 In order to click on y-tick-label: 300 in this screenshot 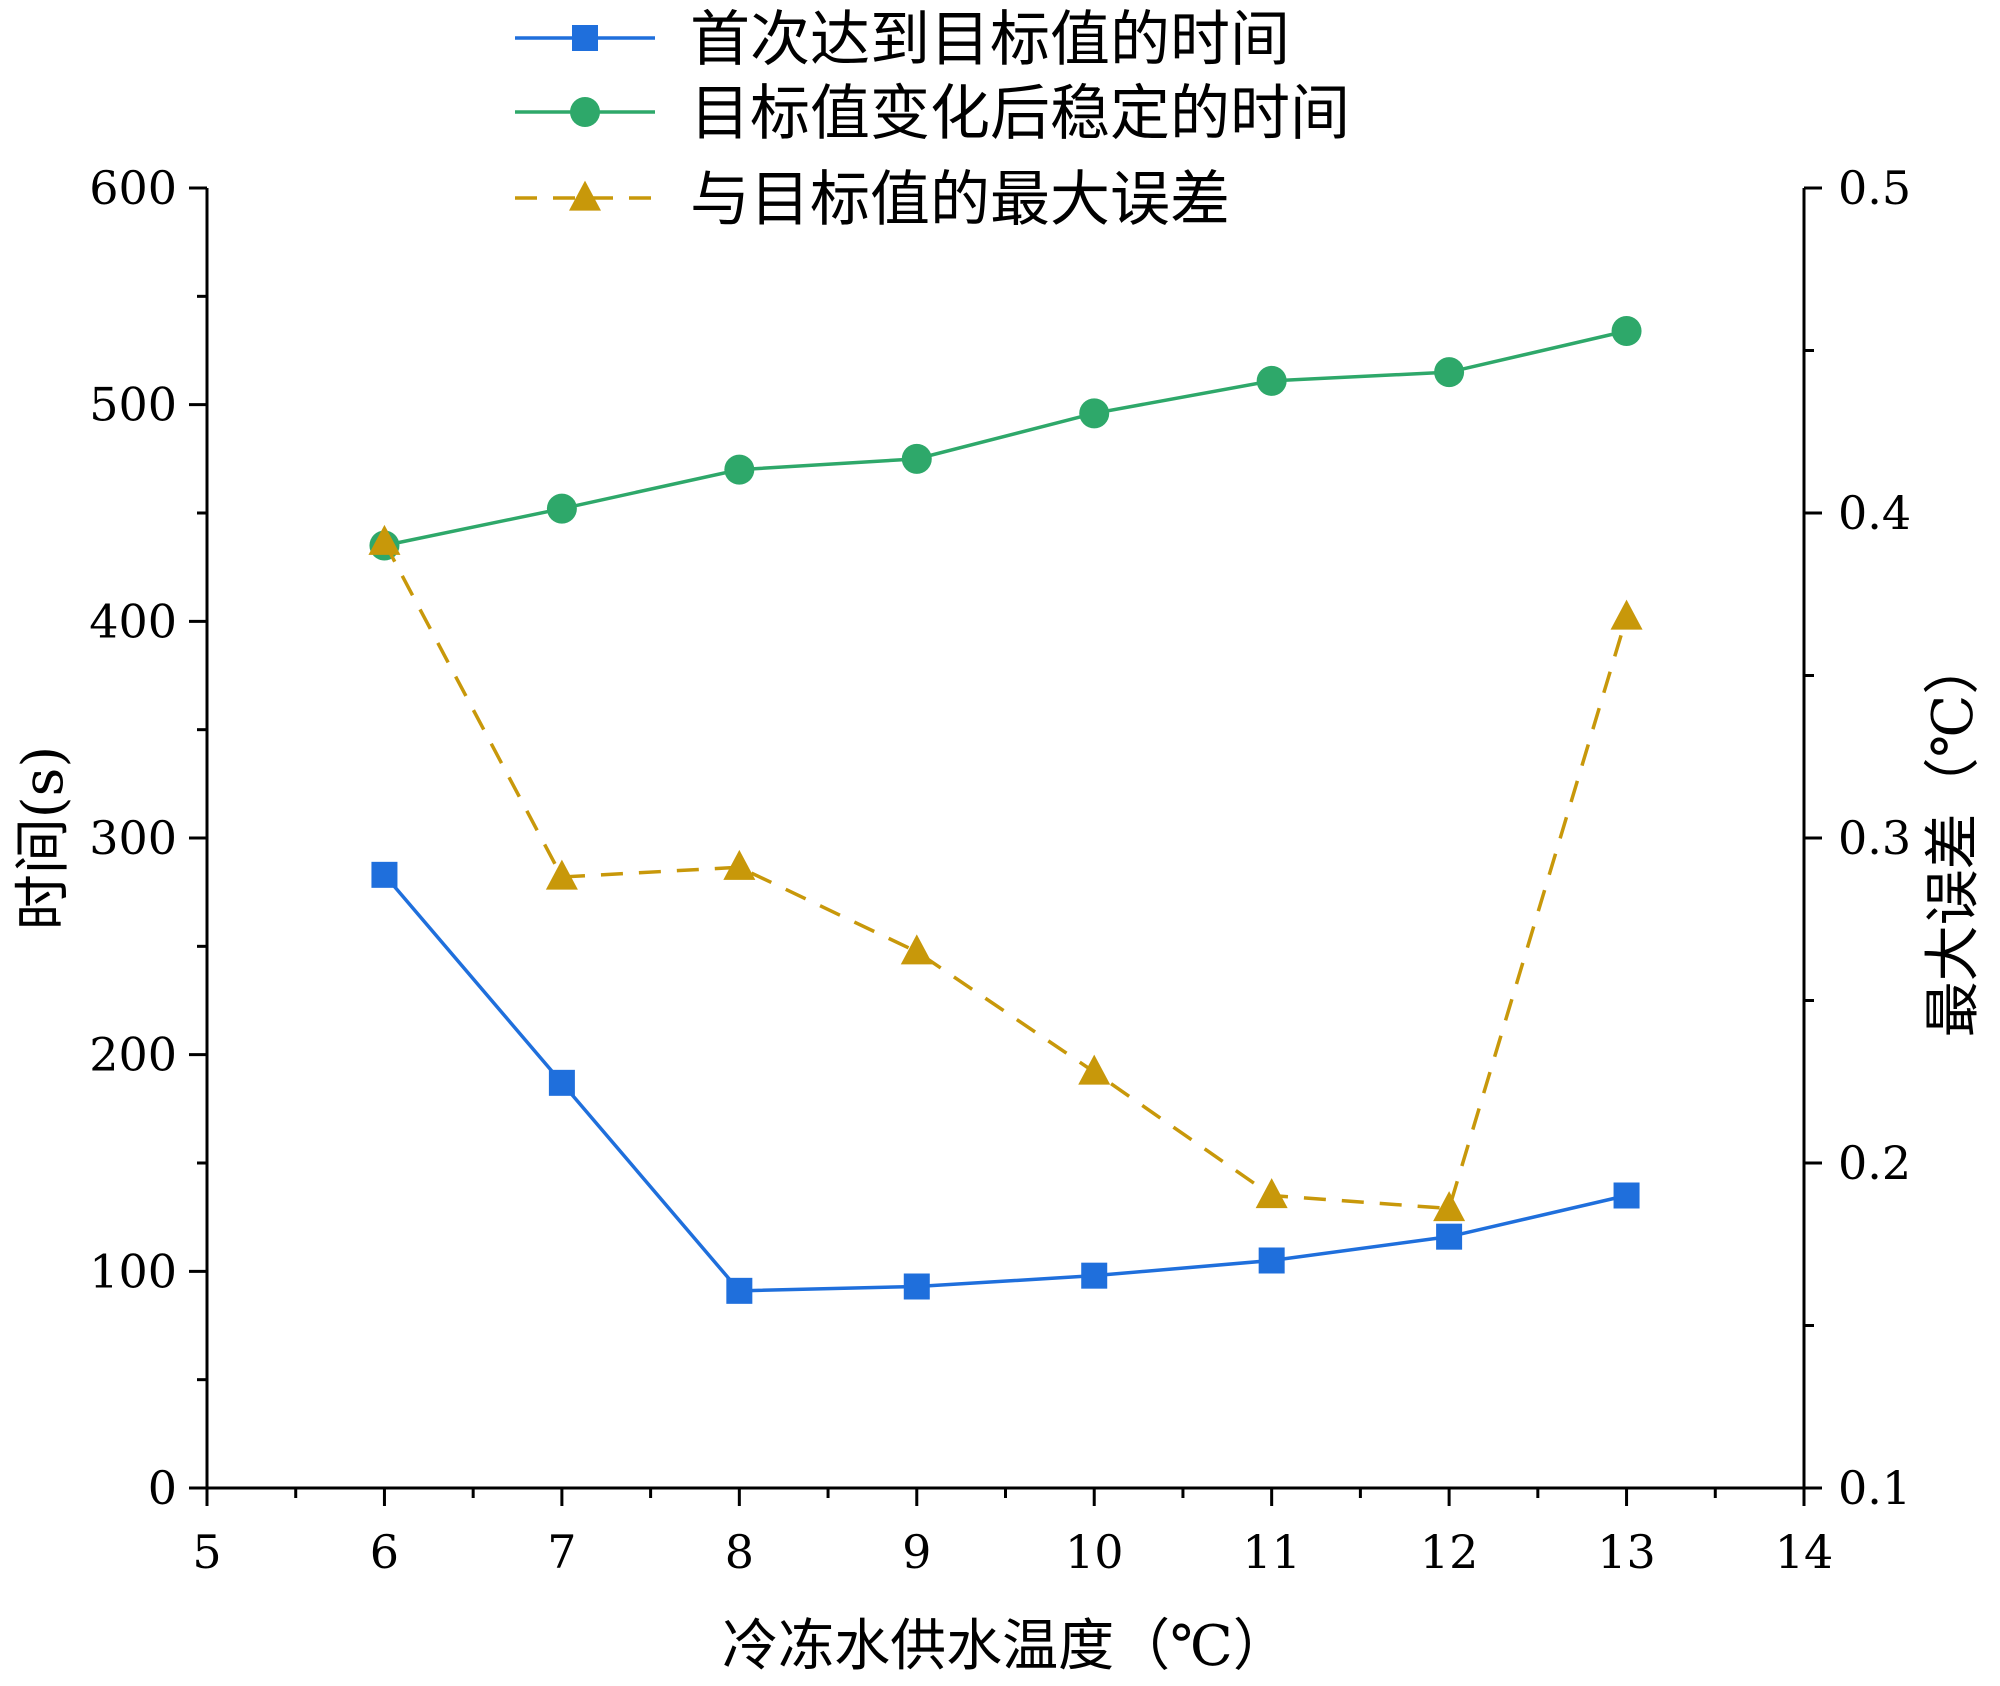, I will do `click(133, 838)`.